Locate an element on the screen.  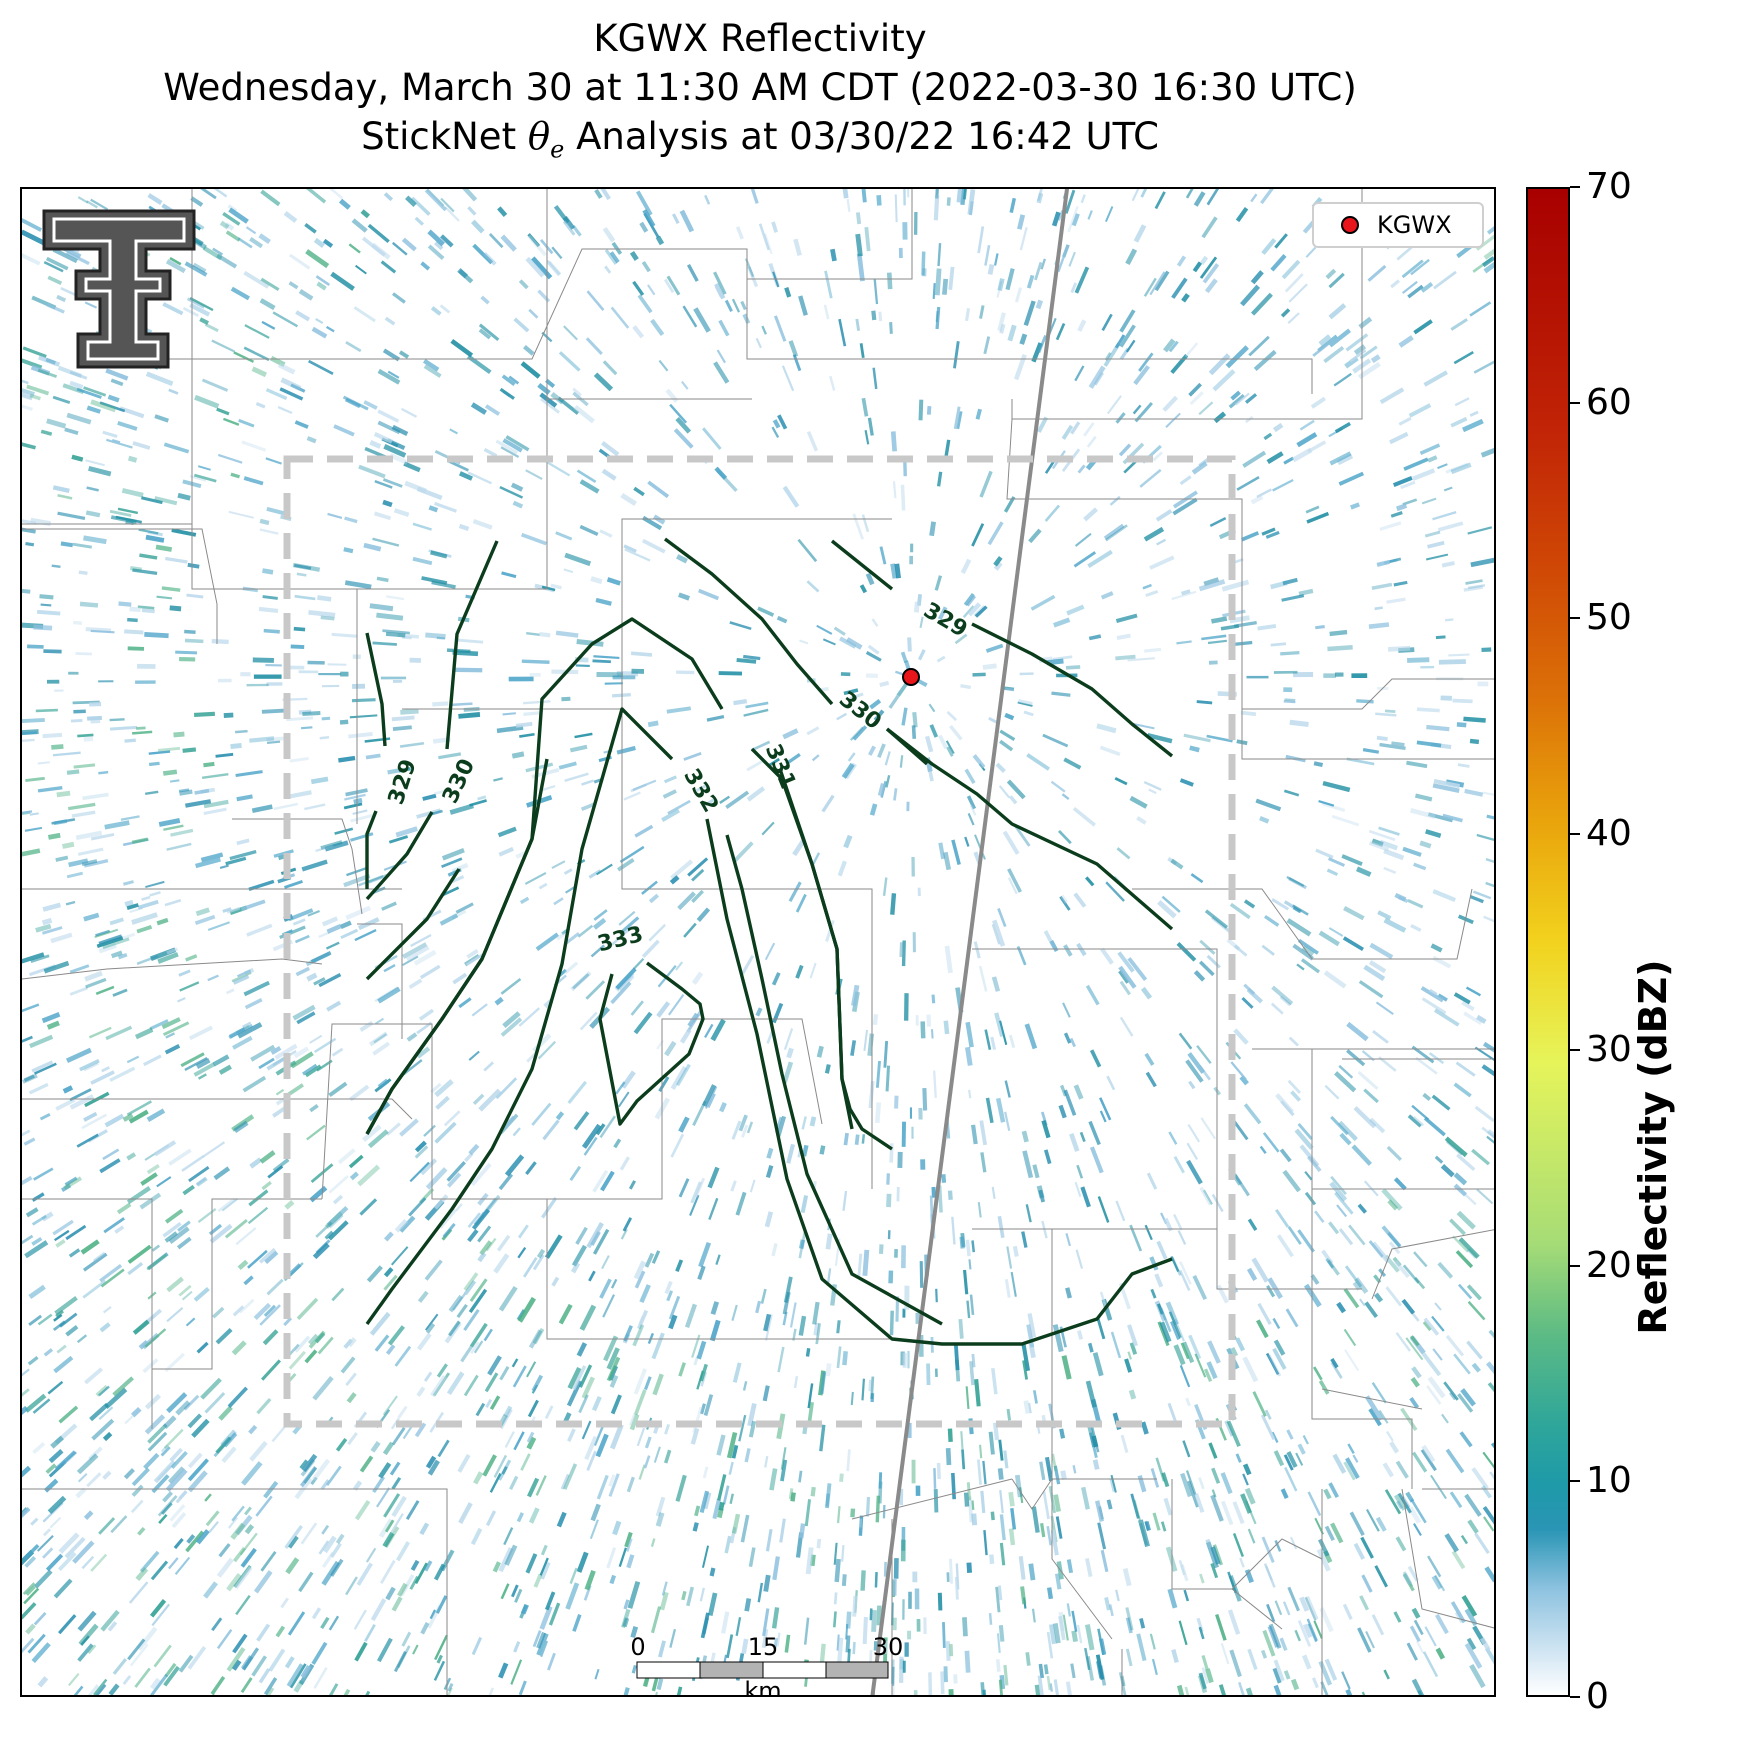
contour-332-south is located at coordinates (834, 1080).